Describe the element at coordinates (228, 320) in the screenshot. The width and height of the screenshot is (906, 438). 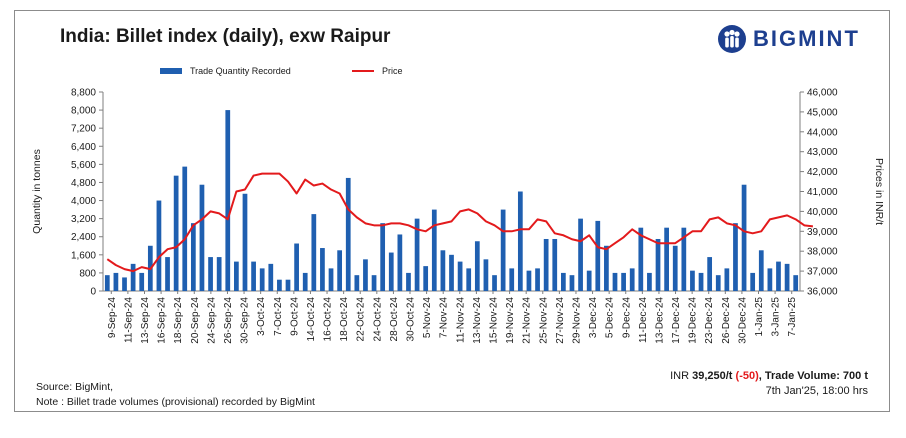
I see `x-tick-label: 26-Sep-24` at that location.